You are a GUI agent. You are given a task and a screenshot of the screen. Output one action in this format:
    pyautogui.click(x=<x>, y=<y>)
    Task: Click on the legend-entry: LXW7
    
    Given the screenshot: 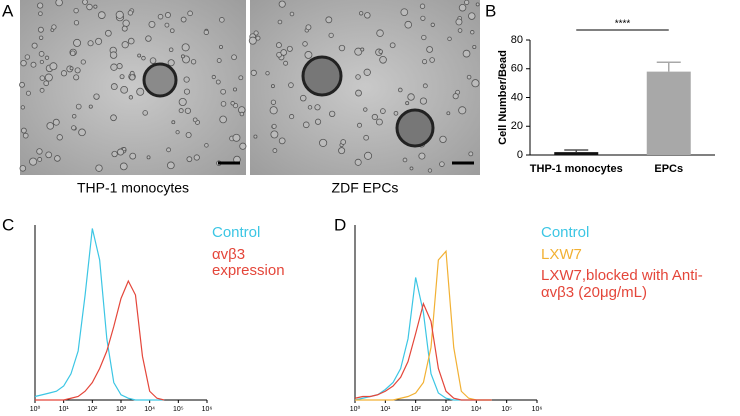 What is the action you would take?
    pyautogui.click(x=561, y=254)
    